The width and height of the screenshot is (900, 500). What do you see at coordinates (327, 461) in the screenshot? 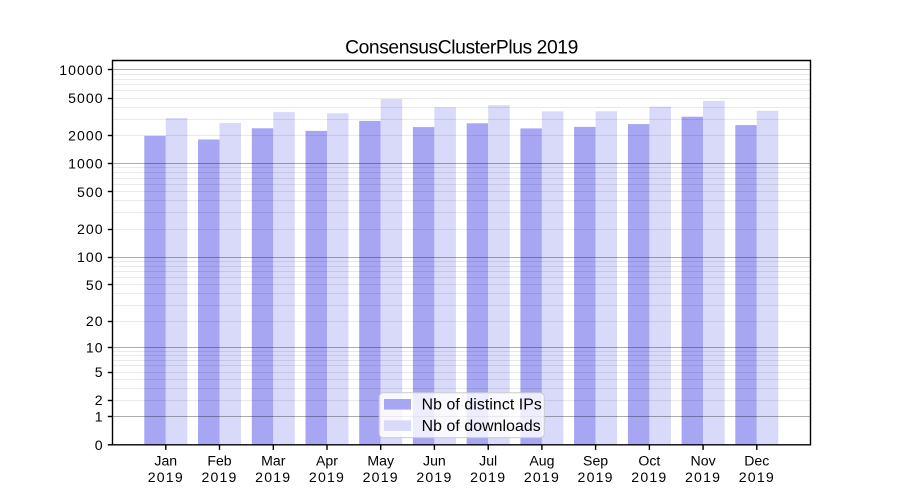
I see `svg-text: Apr` at bounding box center [327, 461].